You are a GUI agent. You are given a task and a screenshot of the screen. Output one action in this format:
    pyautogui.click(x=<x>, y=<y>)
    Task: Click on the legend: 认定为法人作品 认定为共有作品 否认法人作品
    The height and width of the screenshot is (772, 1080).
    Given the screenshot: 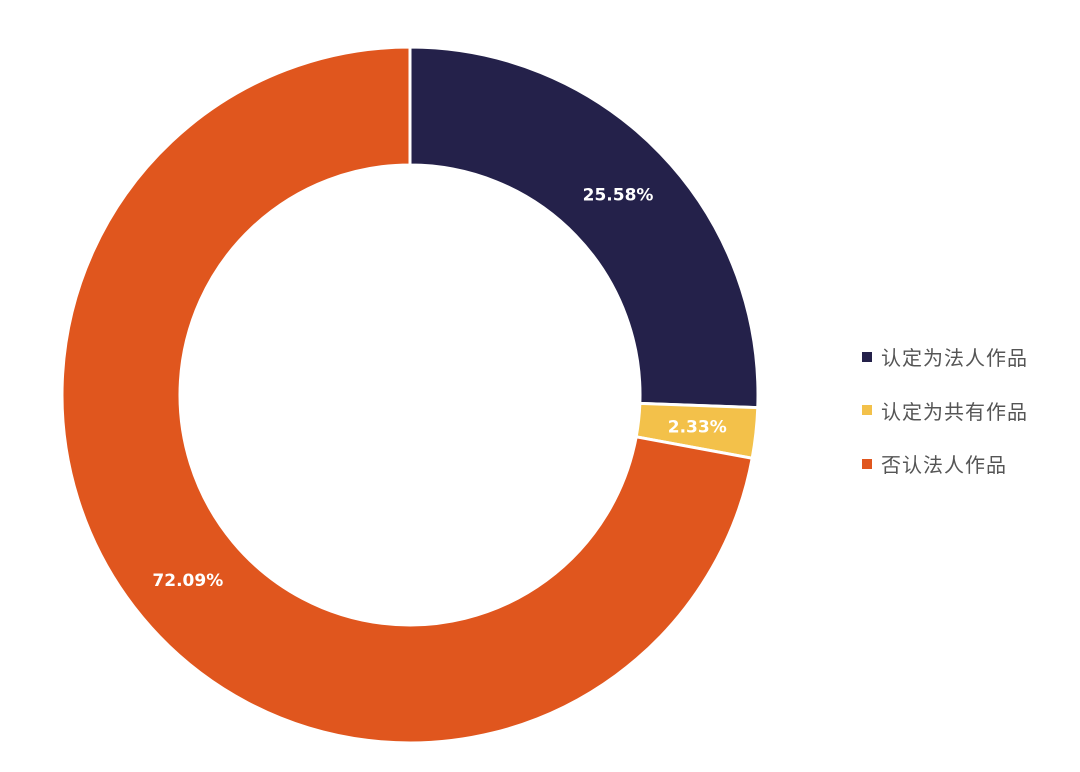 What is the action you would take?
    pyautogui.click(x=945, y=410)
    